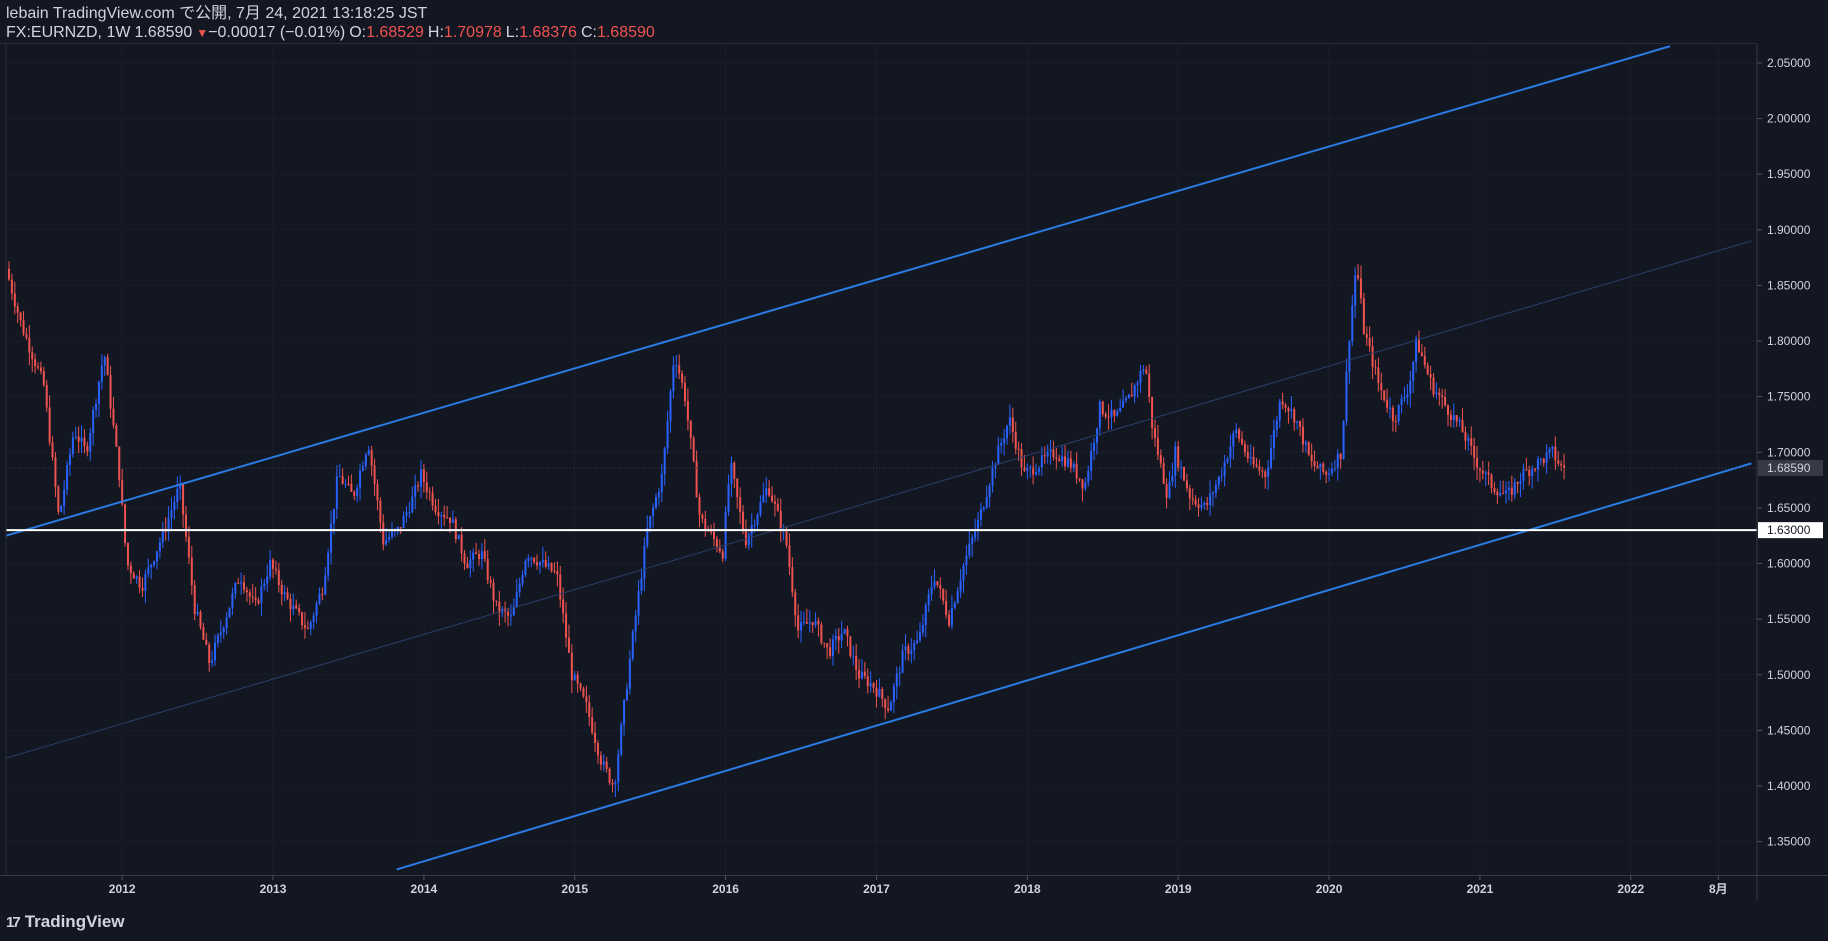  What do you see at coordinates (1630, 889) in the screenshot?
I see `x-tick-label: 2022` at bounding box center [1630, 889].